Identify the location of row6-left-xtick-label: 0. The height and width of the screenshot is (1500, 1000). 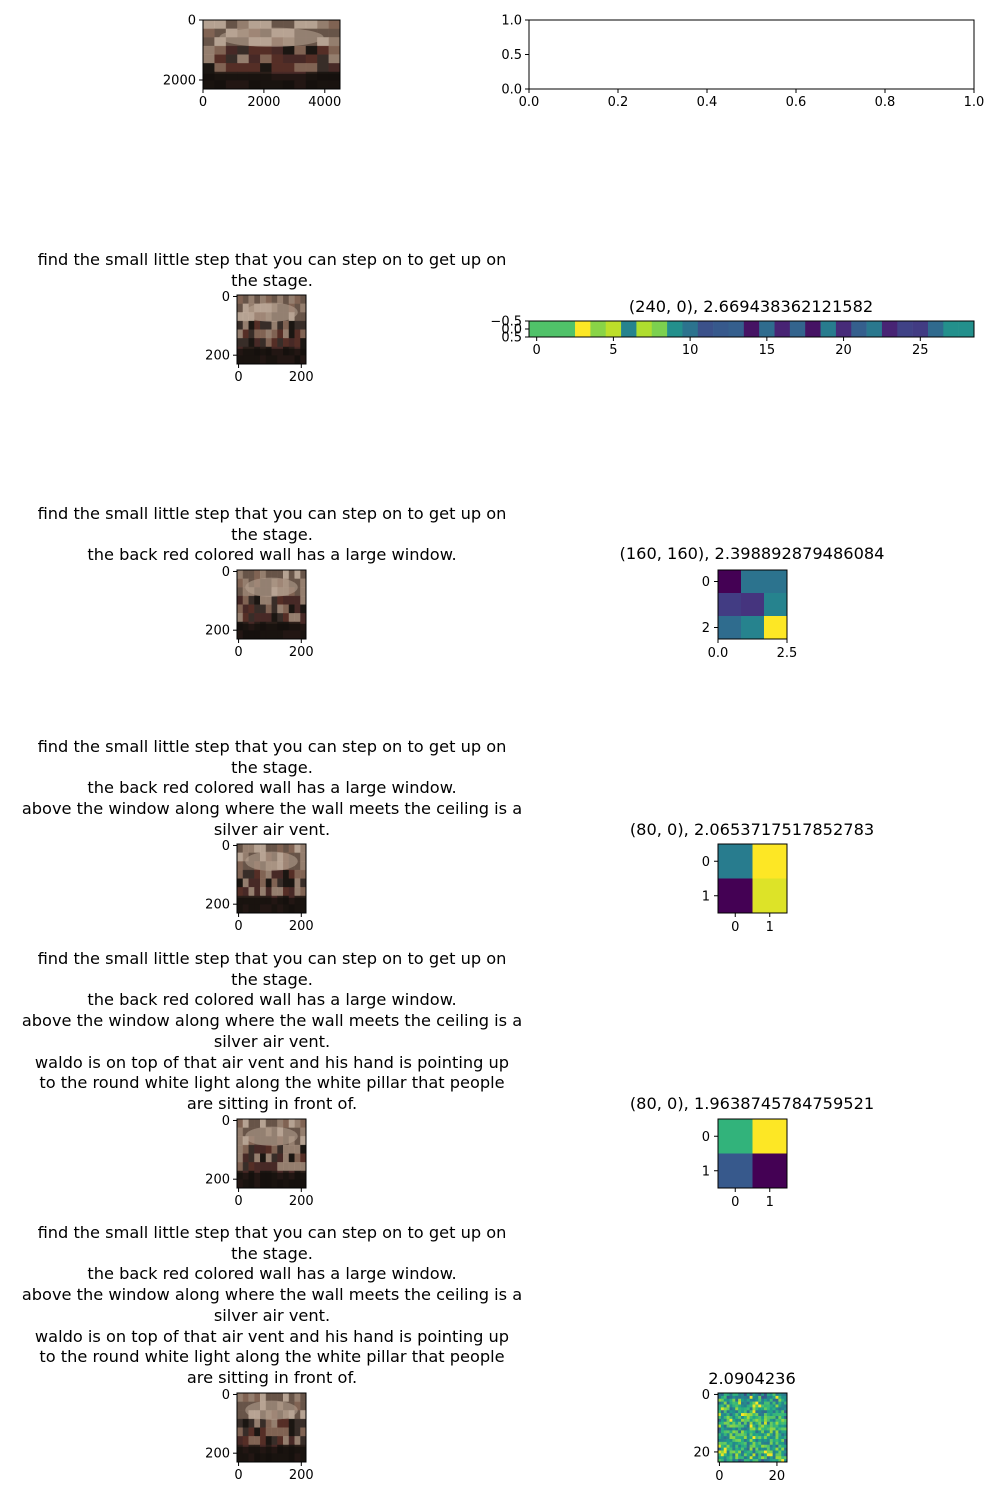
(238, 1475).